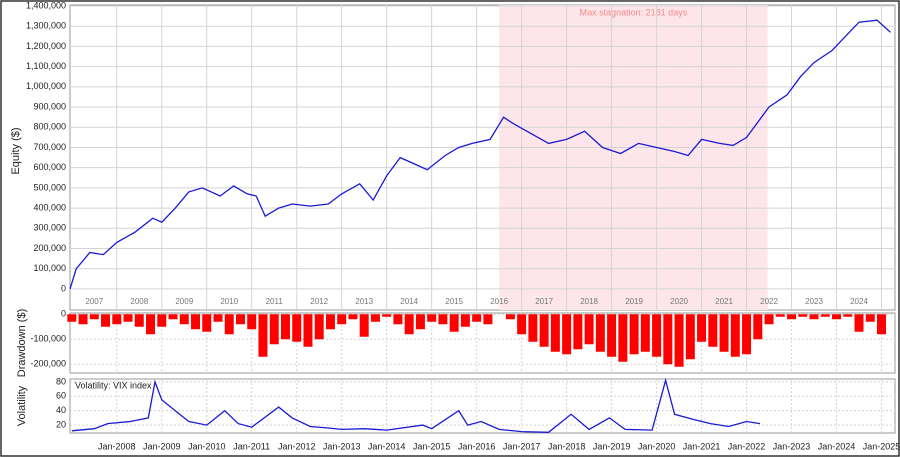 The width and height of the screenshot is (900, 457). I want to click on x-tick-label: Jan-2025, so click(881, 446).